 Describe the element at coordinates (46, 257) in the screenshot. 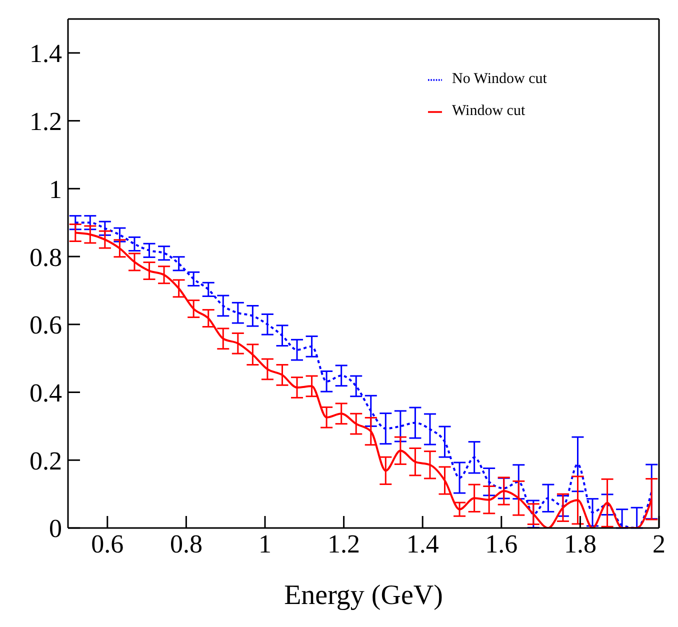

I see `y-tick-label: 0.8` at that location.